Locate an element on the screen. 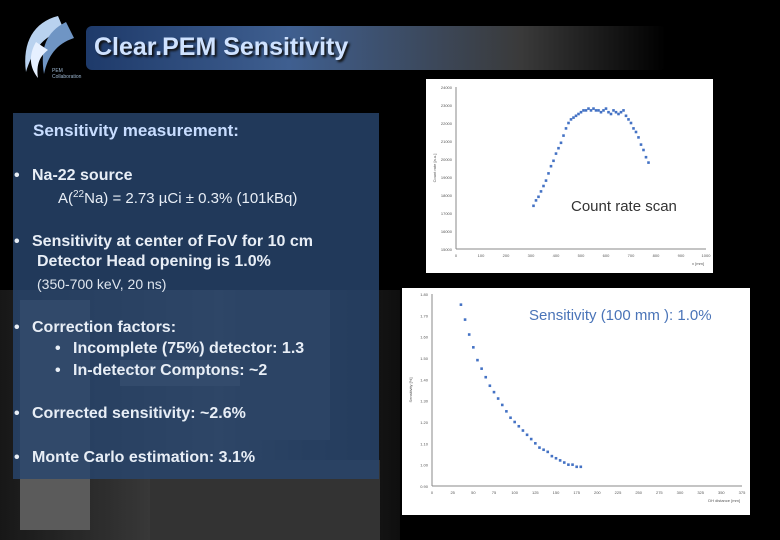 The image size is (780, 540). bullet-source-activity: A(22Na) = 2.73 µCi ± 0.3% (101kBq) is located at coordinates (178, 198).